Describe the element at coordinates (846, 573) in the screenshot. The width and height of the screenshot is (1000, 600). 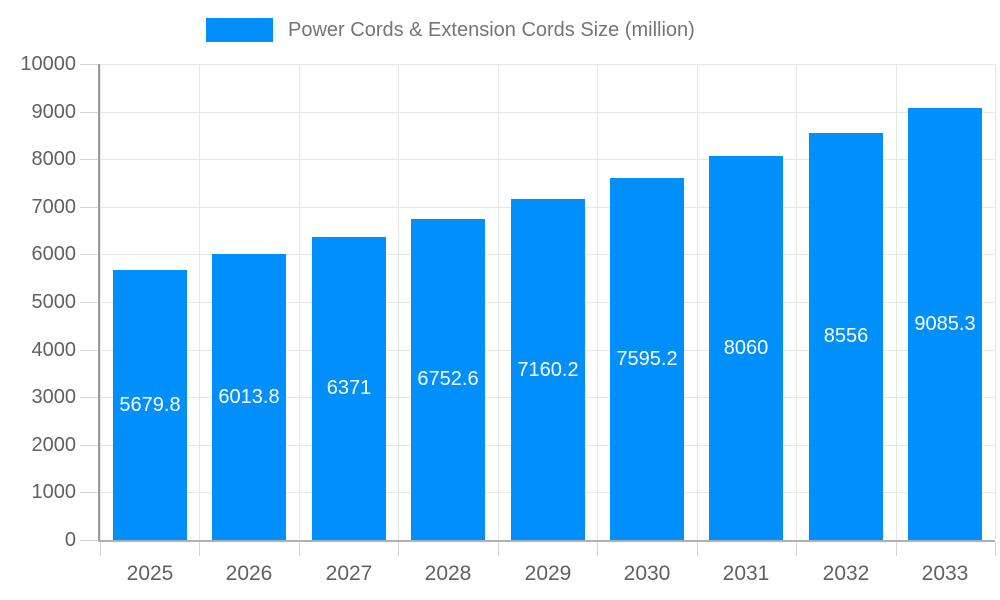
I see `x-axis-label: 2032` at that location.